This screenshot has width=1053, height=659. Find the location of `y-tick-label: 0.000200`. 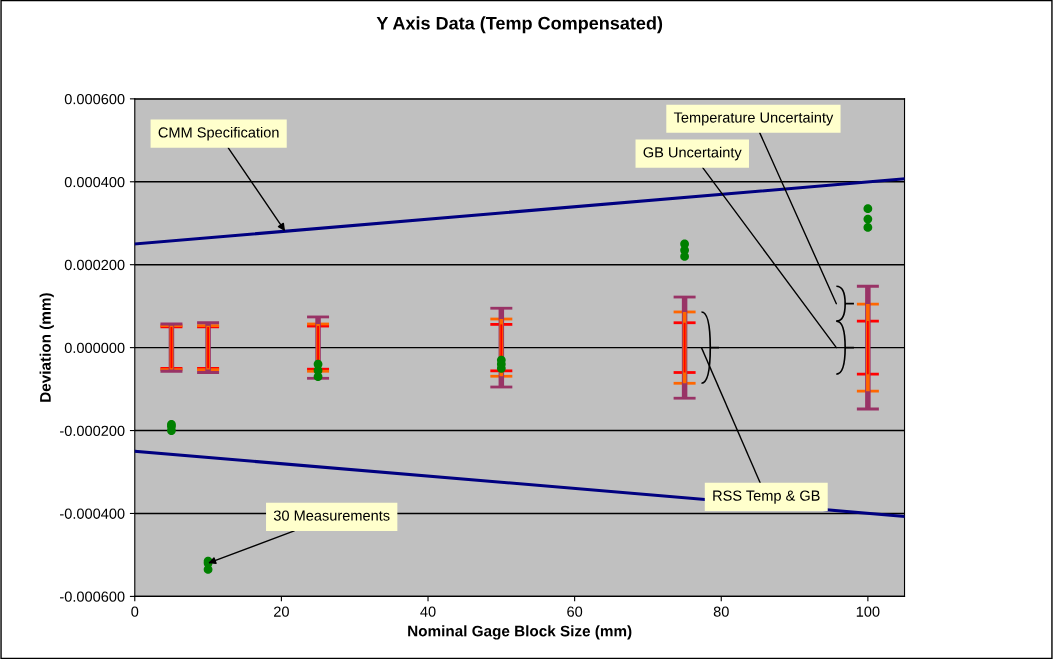

y-tick-label: 0.000200 is located at coordinates (94, 265).